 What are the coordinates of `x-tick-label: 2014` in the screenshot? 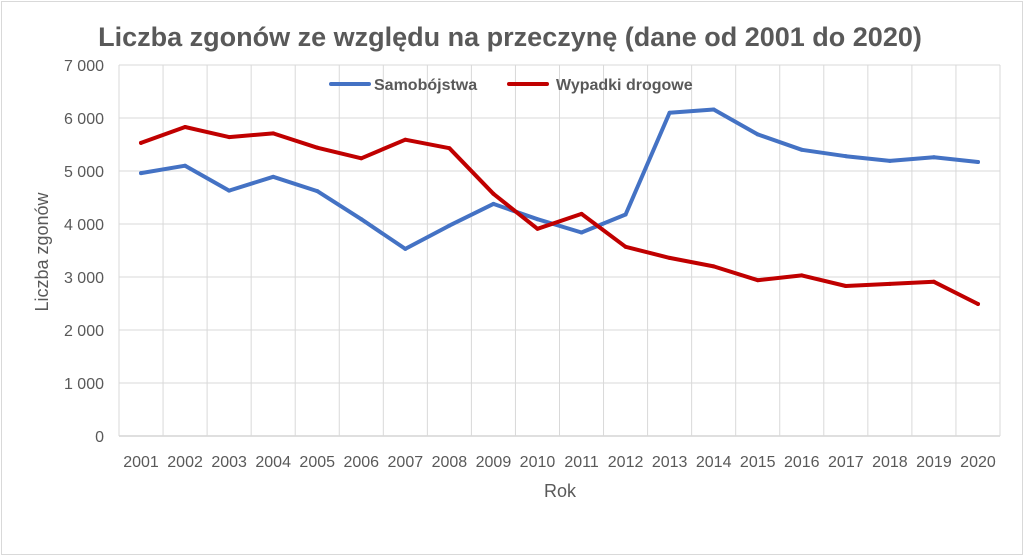 It's located at (714, 462).